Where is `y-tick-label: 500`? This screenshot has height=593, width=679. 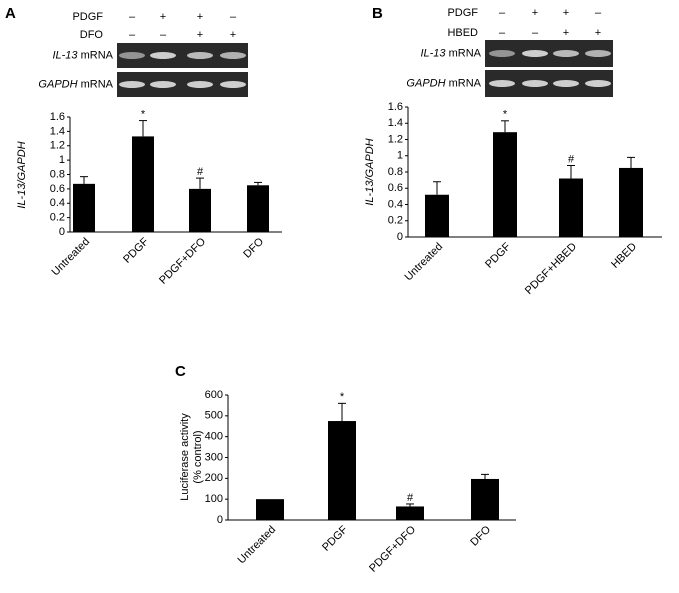 y-tick-label: 500 is located at coordinates (214, 416).